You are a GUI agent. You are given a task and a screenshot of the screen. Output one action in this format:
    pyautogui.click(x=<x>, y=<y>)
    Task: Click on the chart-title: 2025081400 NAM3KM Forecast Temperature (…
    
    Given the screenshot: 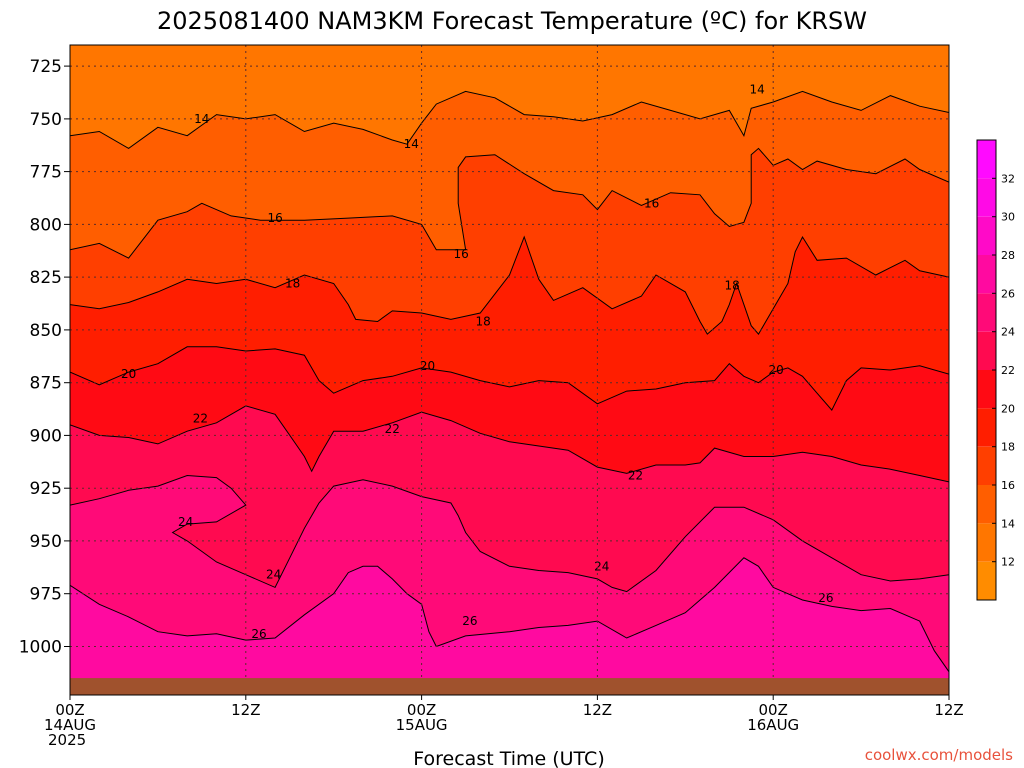 What is the action you would take?
    pyautogui.click(x=512, y=21)
    